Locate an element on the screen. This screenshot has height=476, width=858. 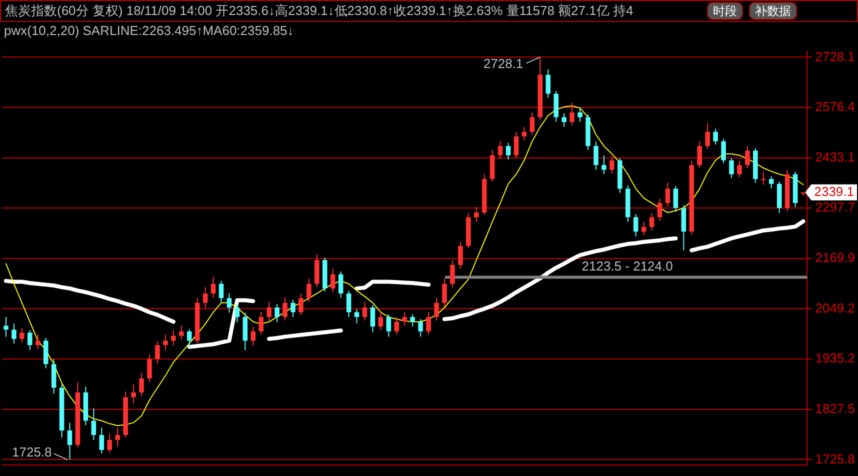
text: 2339.1 is located at coordinates (834, 191).